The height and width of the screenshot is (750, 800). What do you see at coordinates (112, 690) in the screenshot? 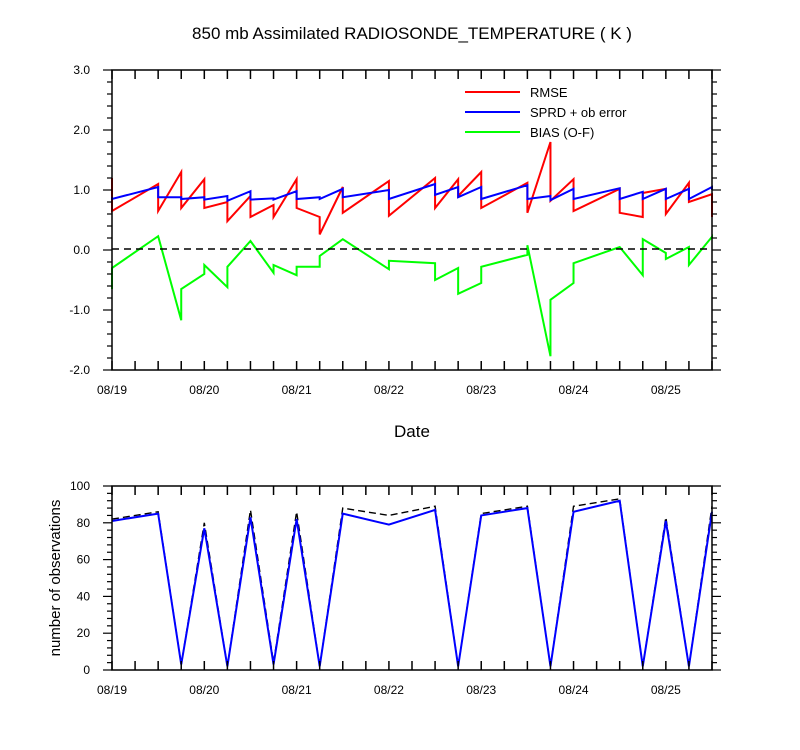
I see `bottom-x-tick-label: 08/19` at bounding box center [112, 690].